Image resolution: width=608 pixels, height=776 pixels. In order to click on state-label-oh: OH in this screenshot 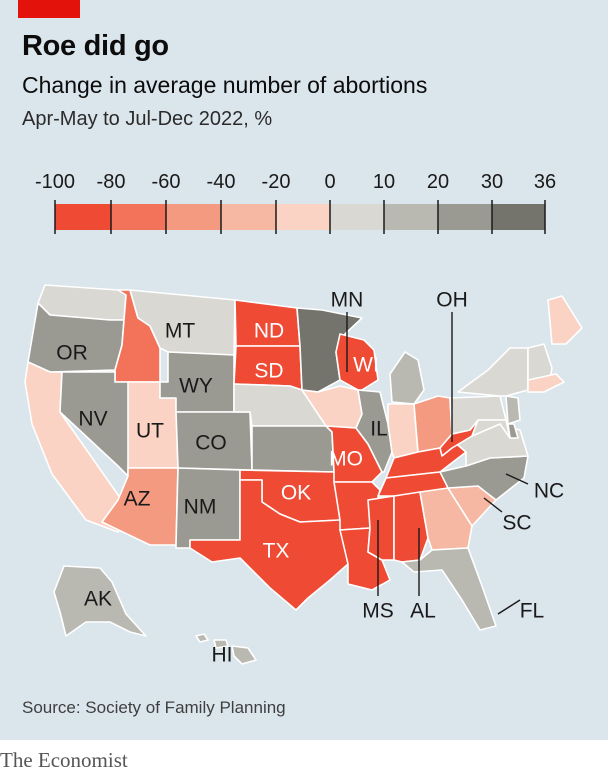, I will do `click(452, 300)`.